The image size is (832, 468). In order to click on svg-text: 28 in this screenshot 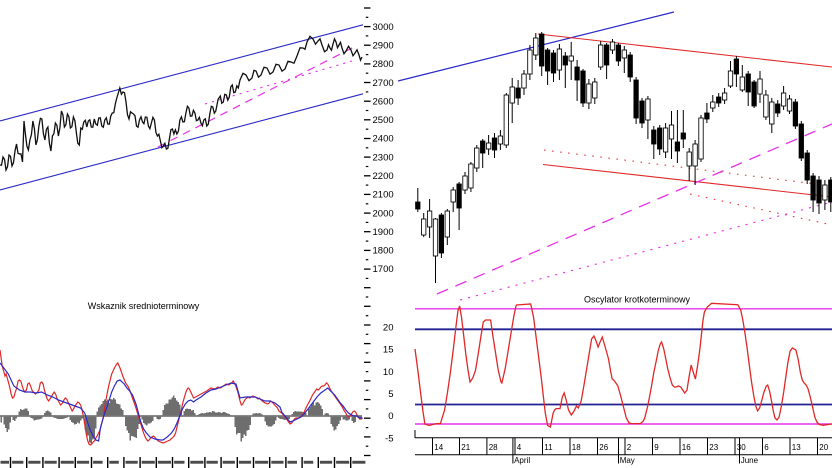, I will do `click(493, 447)`.